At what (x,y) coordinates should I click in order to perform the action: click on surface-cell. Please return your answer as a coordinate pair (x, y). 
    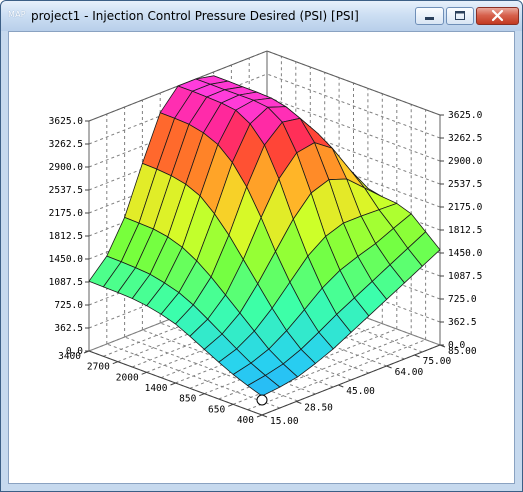
    Looking at the image, I should click on (264, 385).